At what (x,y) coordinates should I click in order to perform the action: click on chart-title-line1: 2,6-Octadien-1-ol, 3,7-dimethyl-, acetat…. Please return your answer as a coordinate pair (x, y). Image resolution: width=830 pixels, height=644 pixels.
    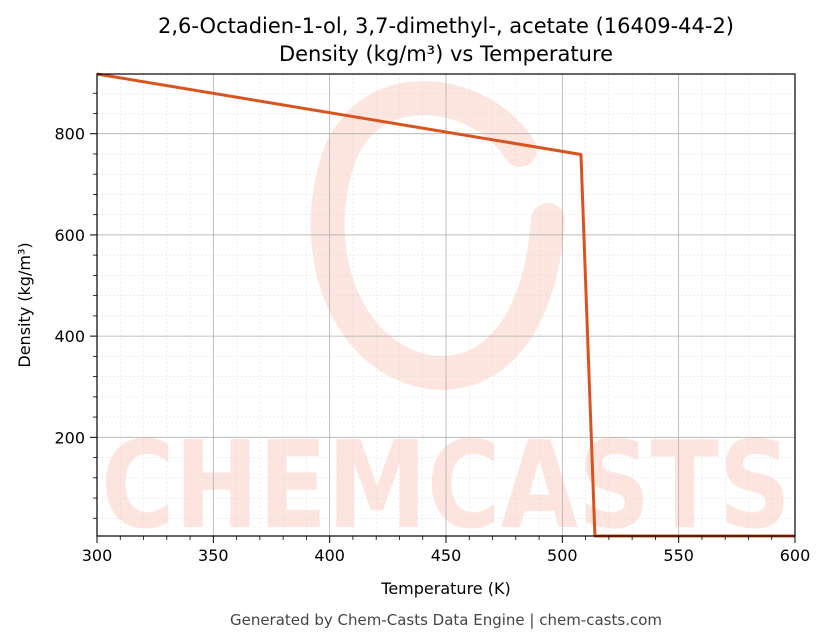
    Looking at the image, I should click on (446, 26).